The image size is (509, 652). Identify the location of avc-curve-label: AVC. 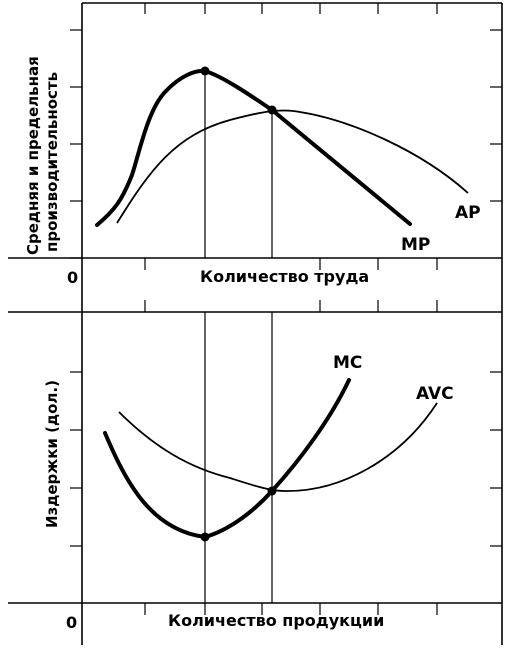
(435, 394).